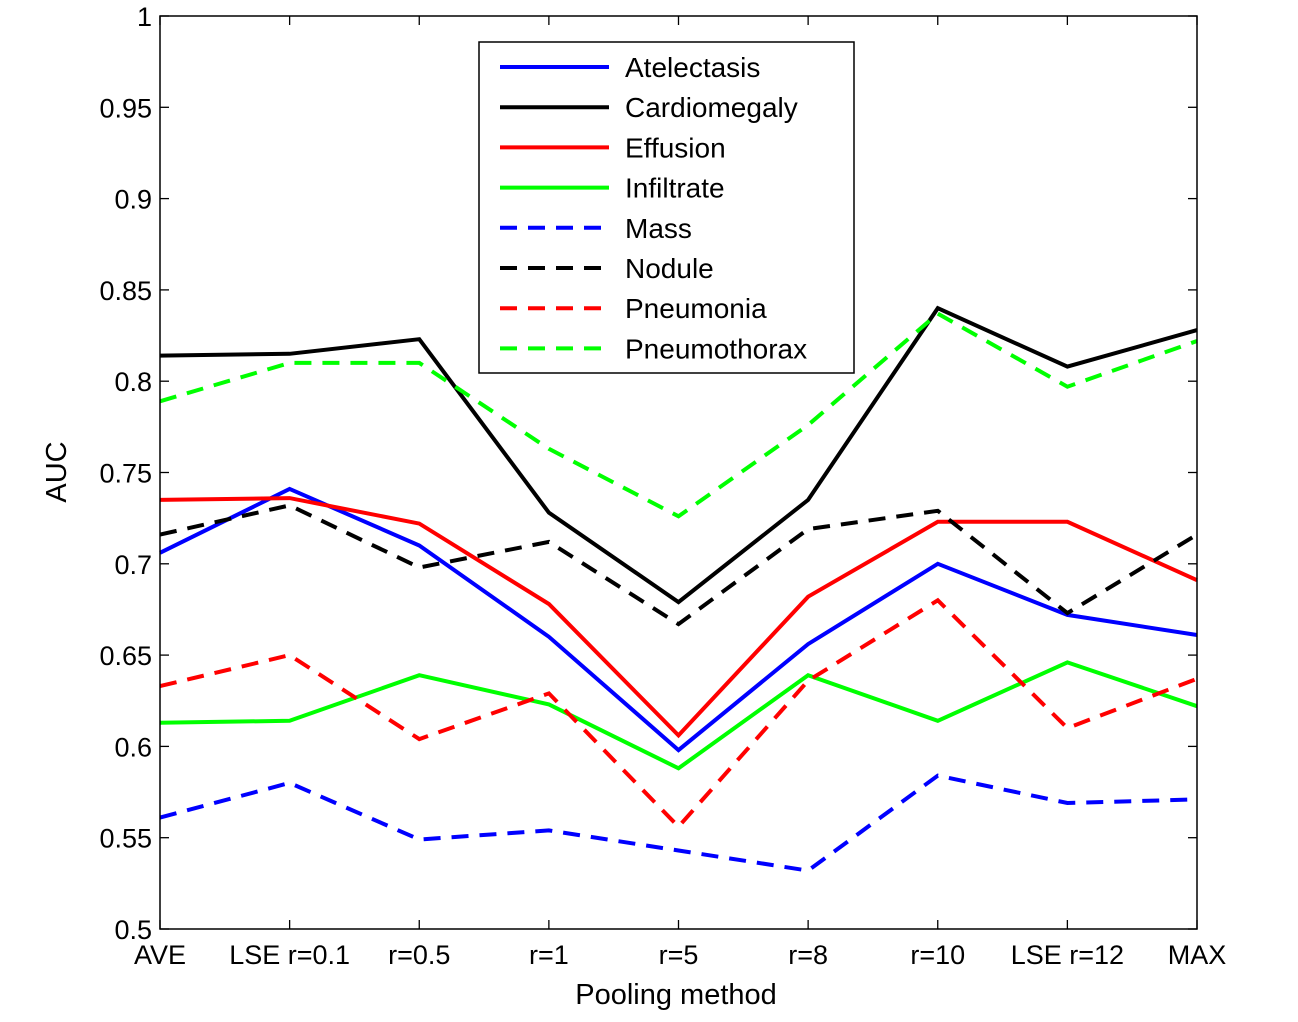 This screenshot has width=1298, height=1022. Describe the element at coordinates (289, 955) in the screenshot. I see `x-tick-label: LSE r=0.1` at that location.